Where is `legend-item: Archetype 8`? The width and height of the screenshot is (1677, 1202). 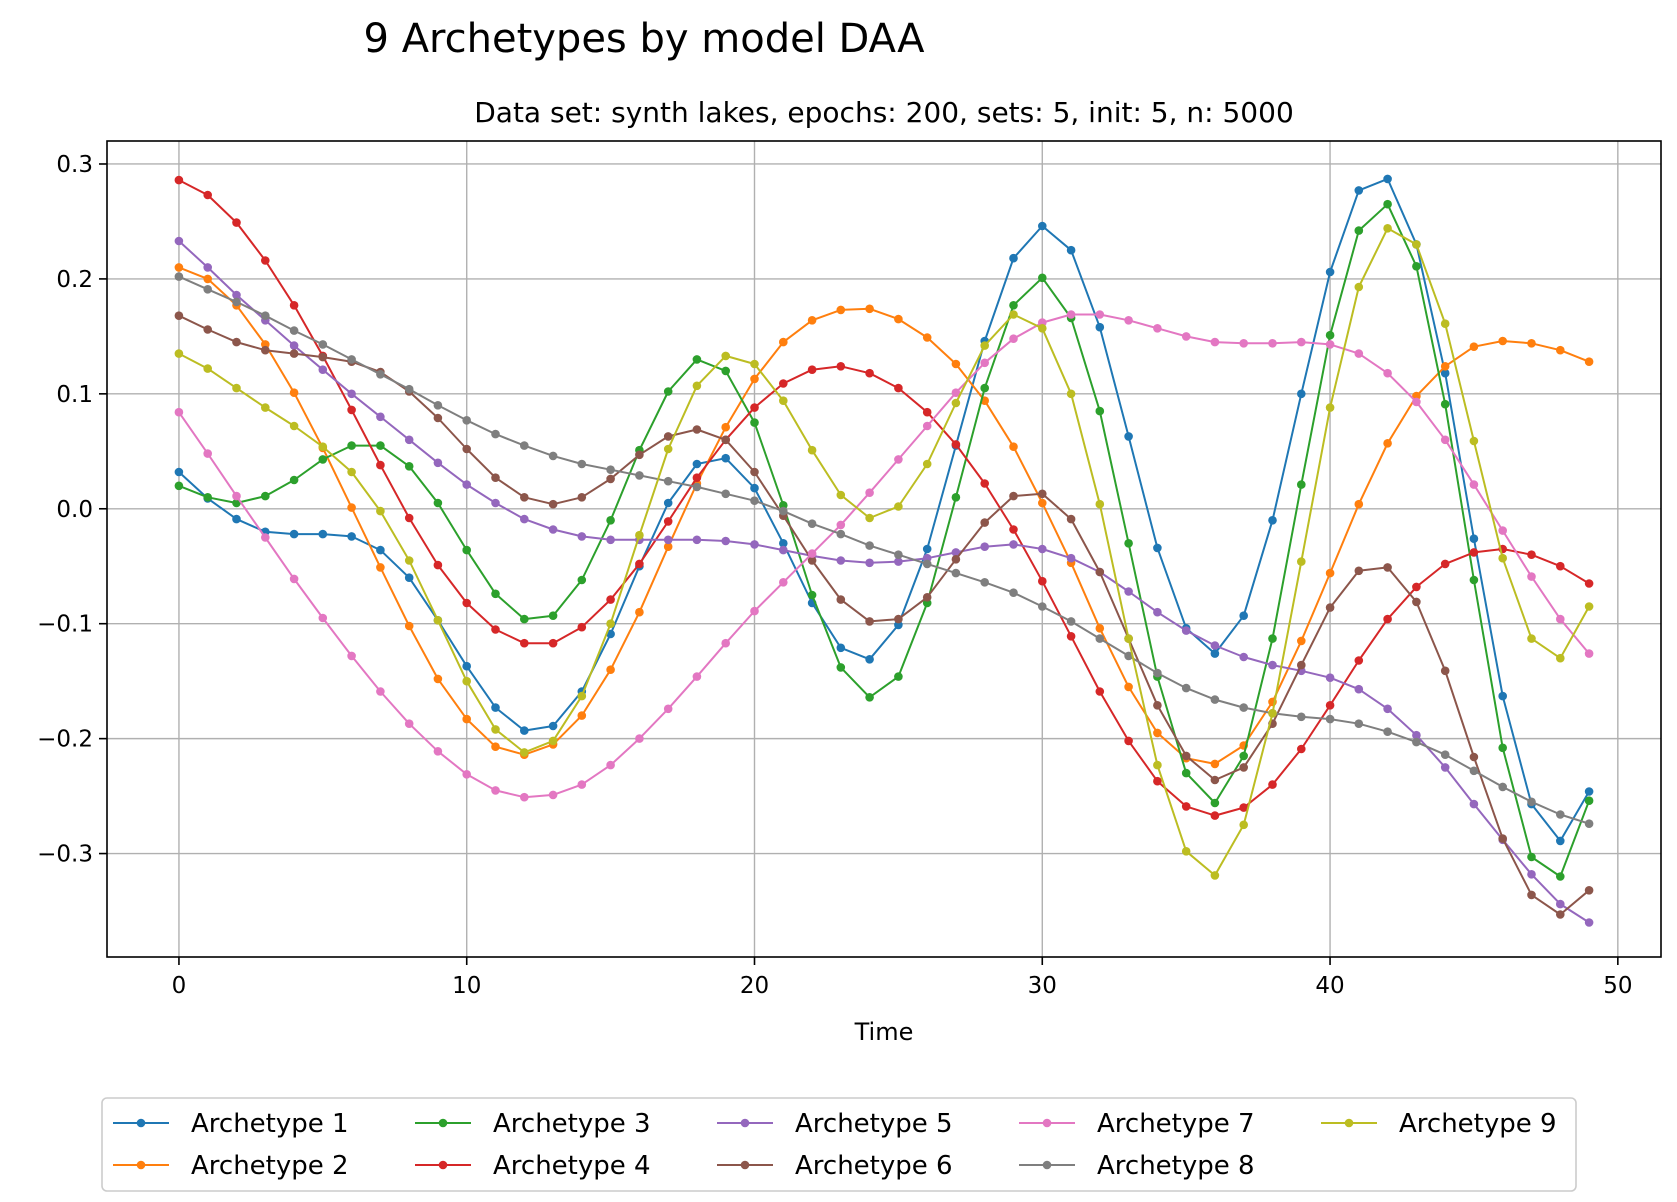
legend-item: Archetype 8 is located at coordinates (1137, 1166).